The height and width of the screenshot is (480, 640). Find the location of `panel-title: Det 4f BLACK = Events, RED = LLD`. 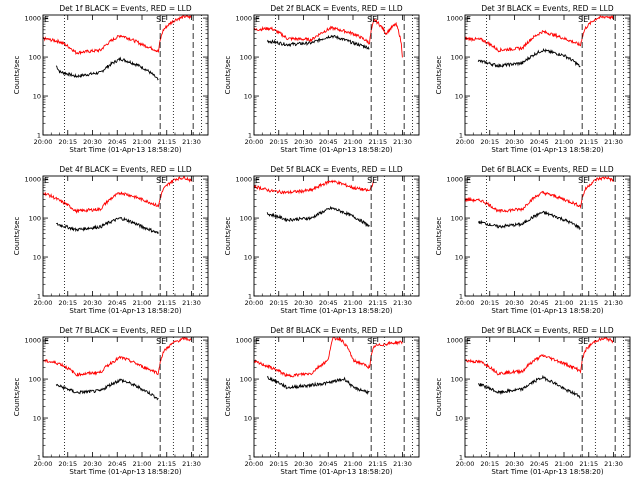

panel-title: Det 4f BLACK = Events, RED = LLD is located at coordinates (125, 169).